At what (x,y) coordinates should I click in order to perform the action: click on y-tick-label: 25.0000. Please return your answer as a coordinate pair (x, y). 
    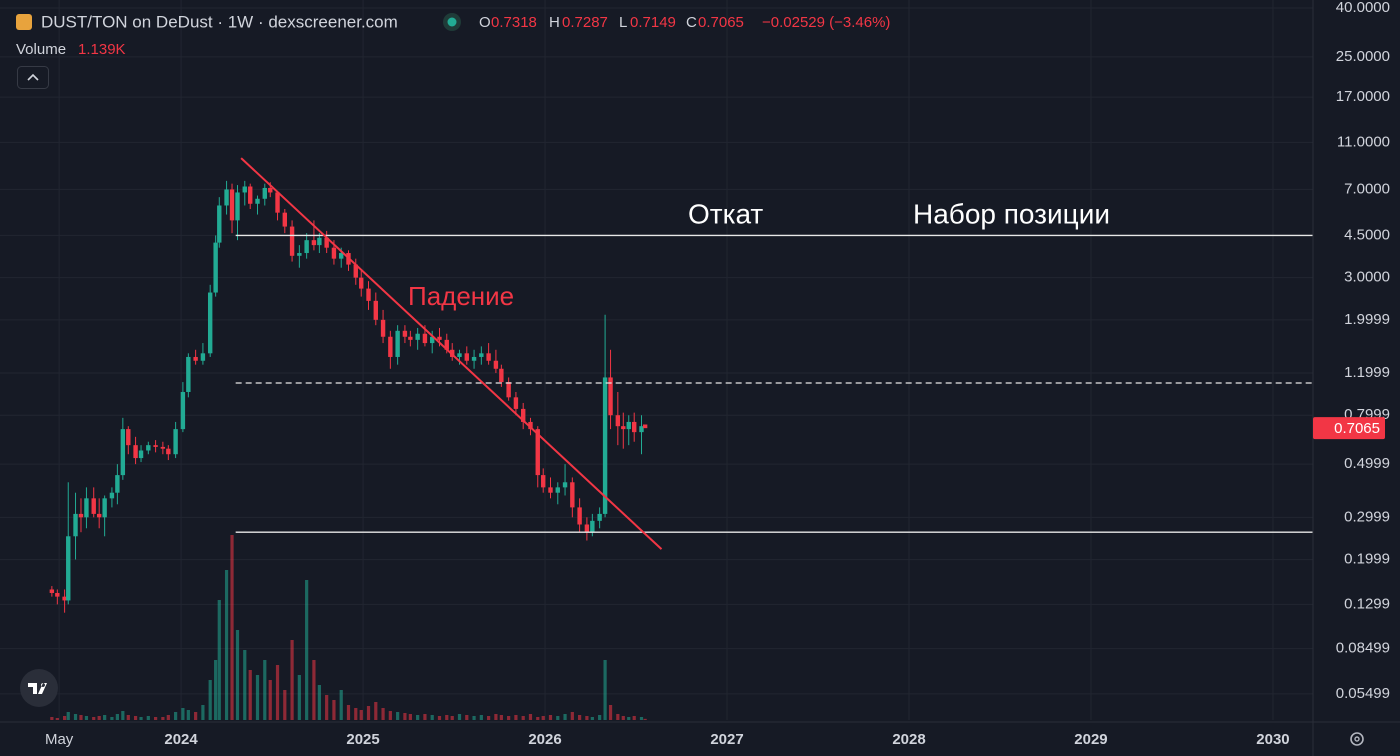
    Looking at the image, I should click on (1363, 56).